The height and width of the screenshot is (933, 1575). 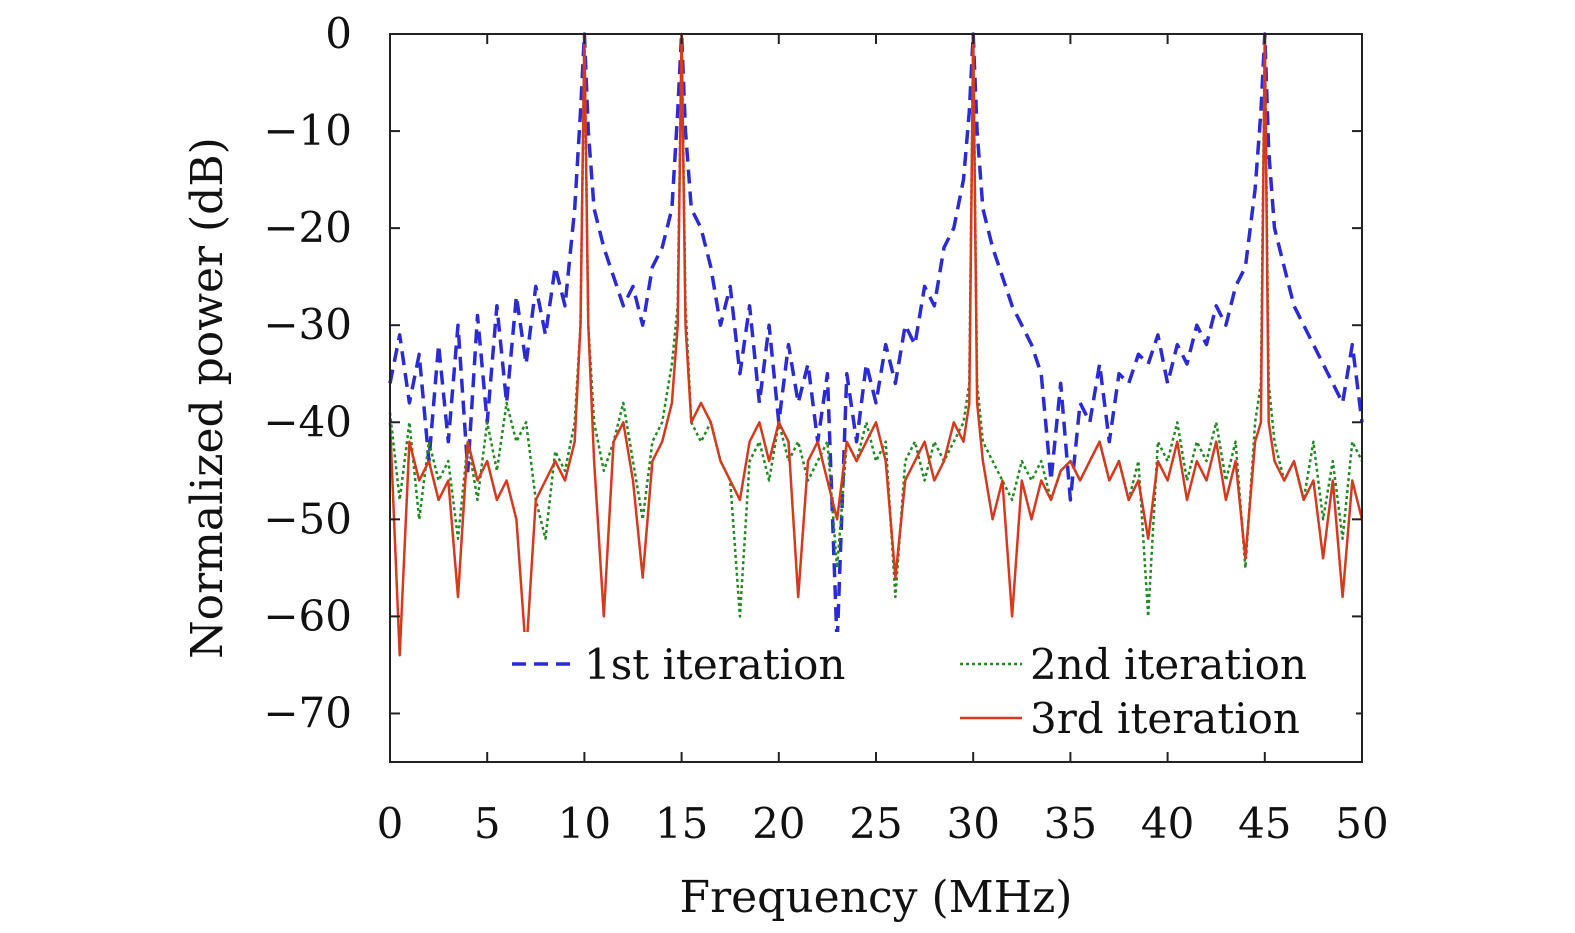 I want to click on x-tick-label: 35, so click(x=1070, y=823).